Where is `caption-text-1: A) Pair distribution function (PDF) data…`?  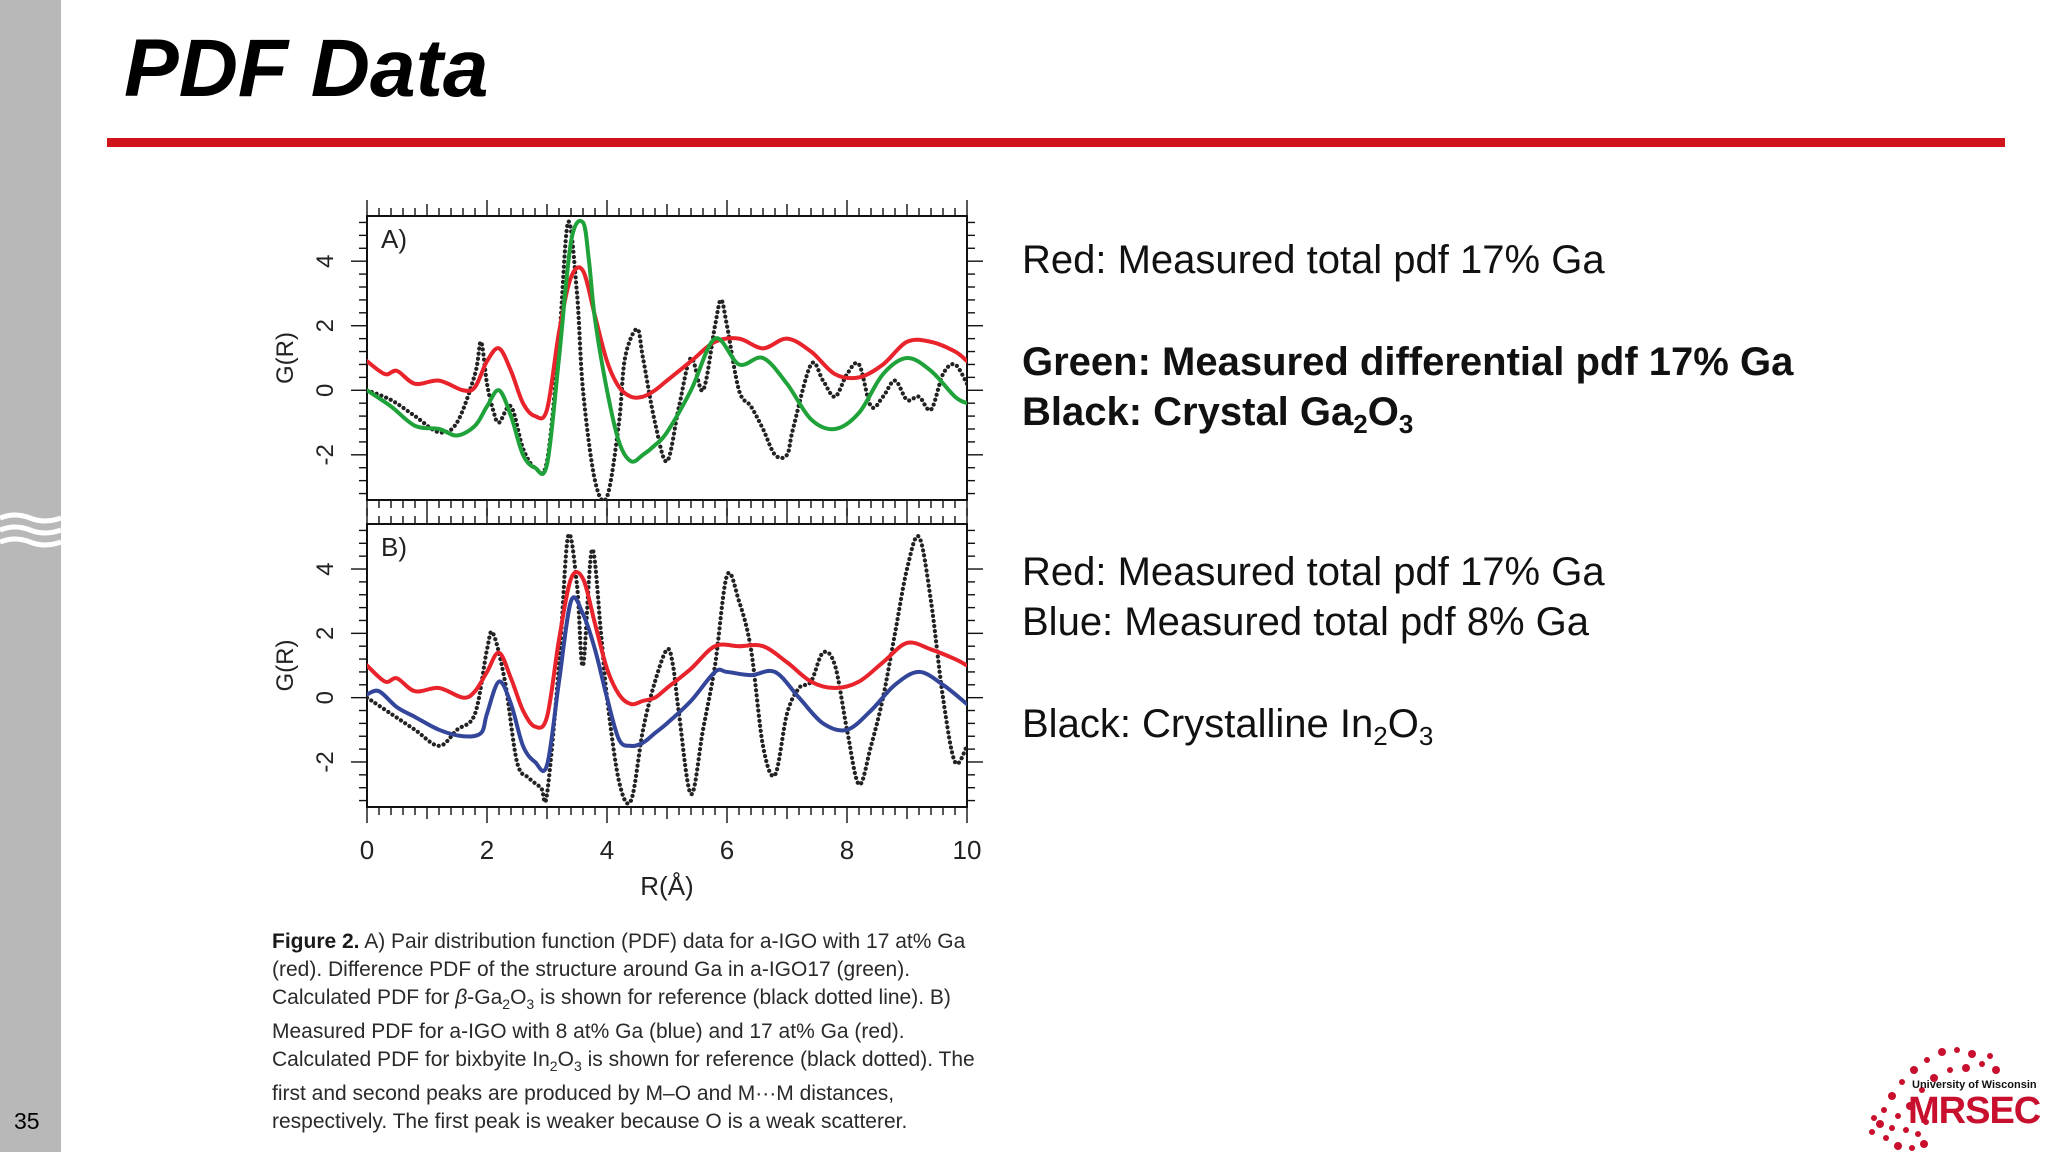
caption-text-1: A) Pair distribution function (PDF) data… is located at coordinates (619, 969).